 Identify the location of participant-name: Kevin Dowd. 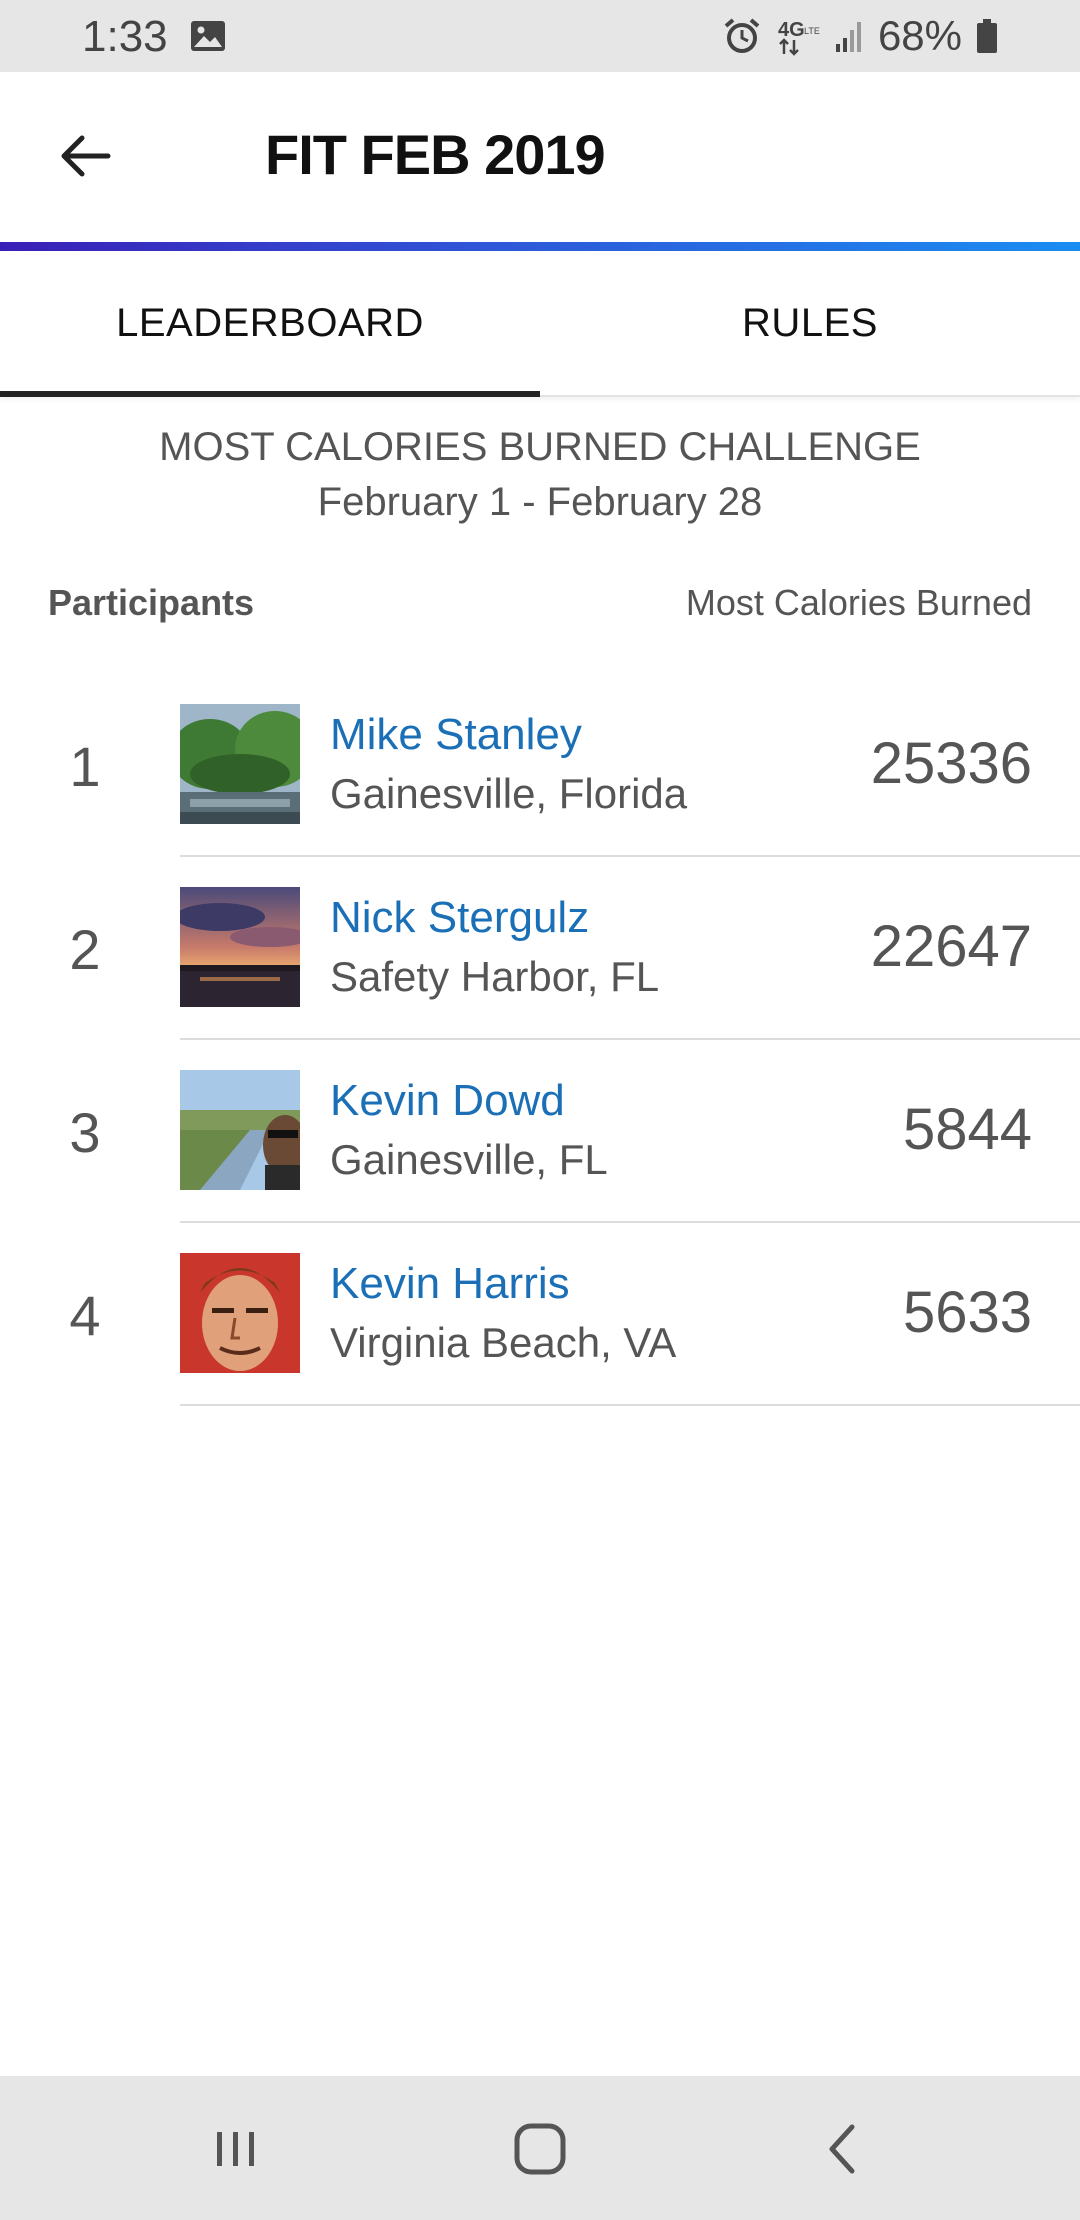
(447, 1100).